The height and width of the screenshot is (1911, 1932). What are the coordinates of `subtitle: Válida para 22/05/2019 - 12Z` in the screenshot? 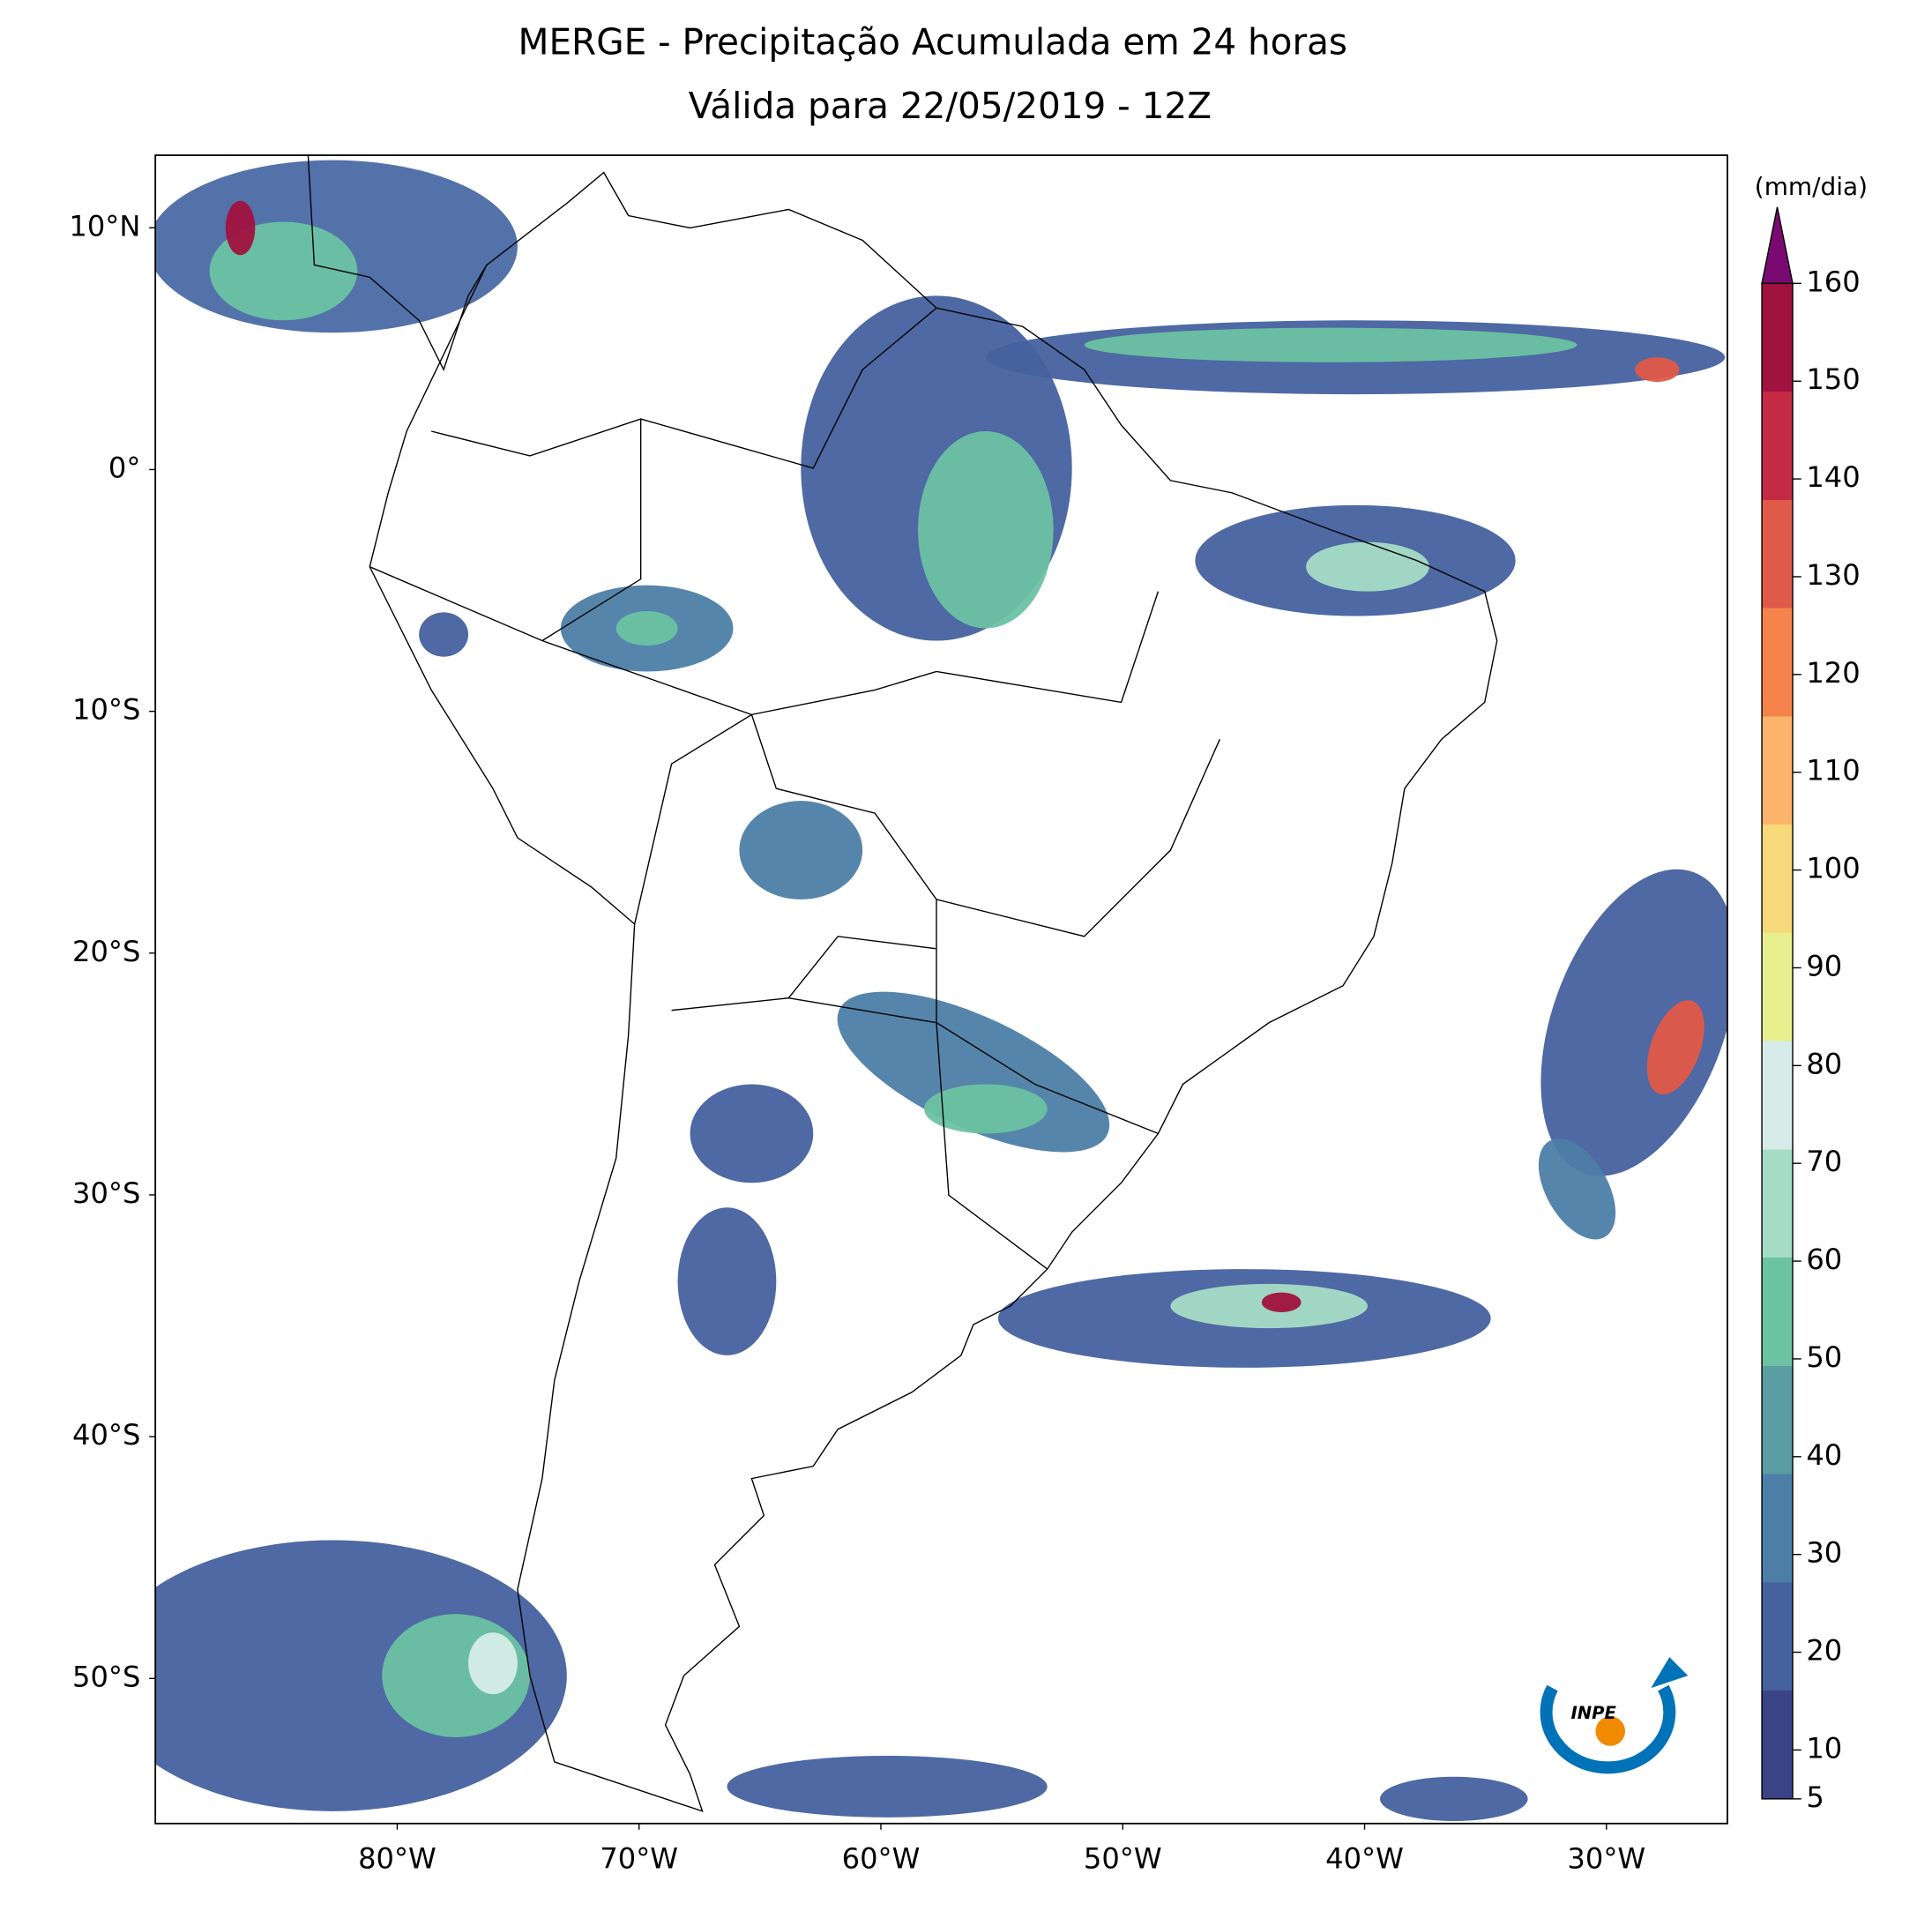 It's located at (950, 106).